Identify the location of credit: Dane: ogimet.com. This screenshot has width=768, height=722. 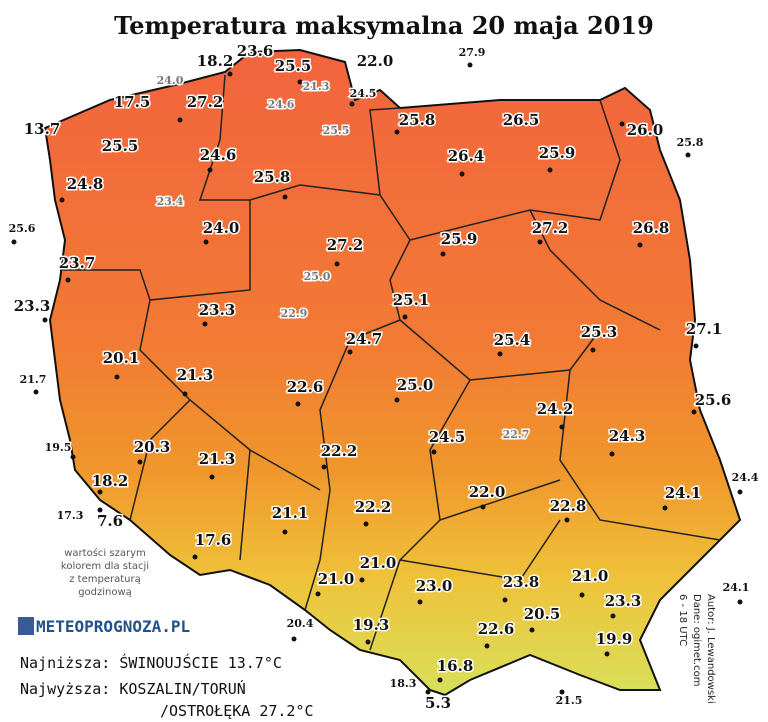
(696, 640).